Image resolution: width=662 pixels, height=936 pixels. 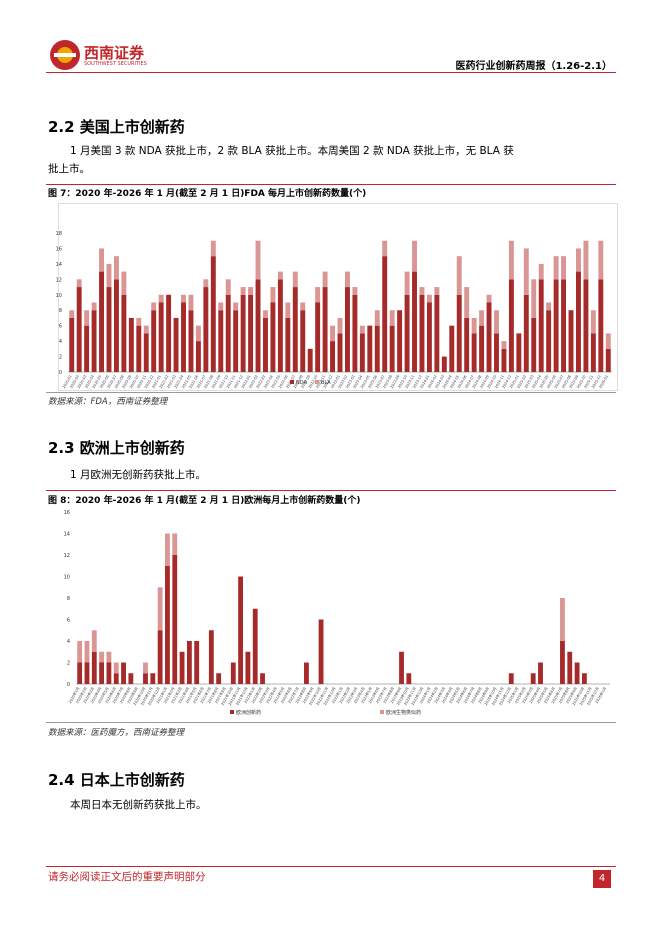 What do you see at coordinates (59, 296) in the screenshot?
I see `y-tick-label: 10` at bounding box center [59, 296].